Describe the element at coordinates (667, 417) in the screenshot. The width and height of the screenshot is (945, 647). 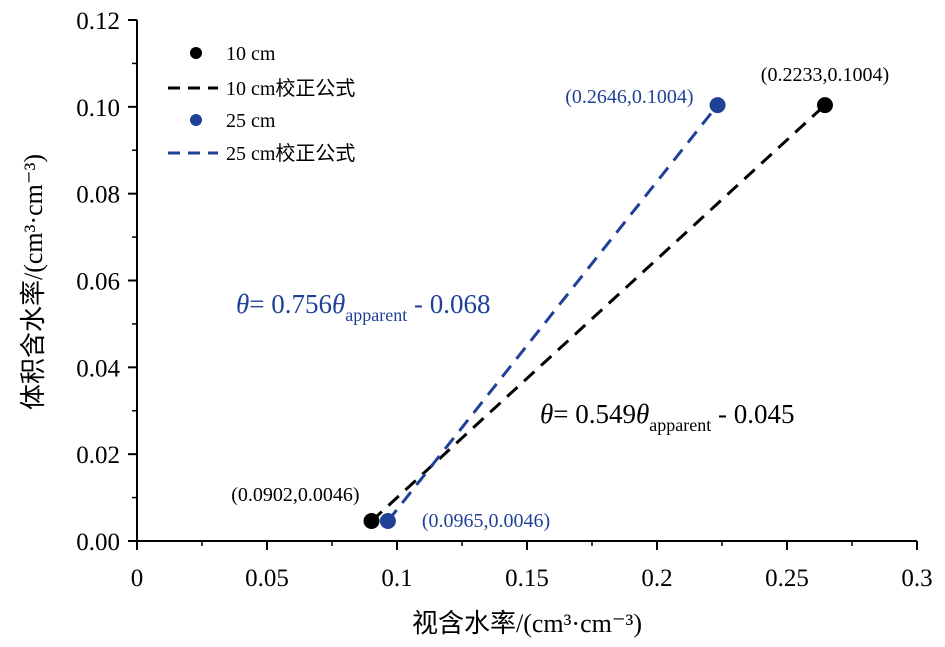
I see `equation-10cm: θ= 0.549θapparent - 0.045` at that location.